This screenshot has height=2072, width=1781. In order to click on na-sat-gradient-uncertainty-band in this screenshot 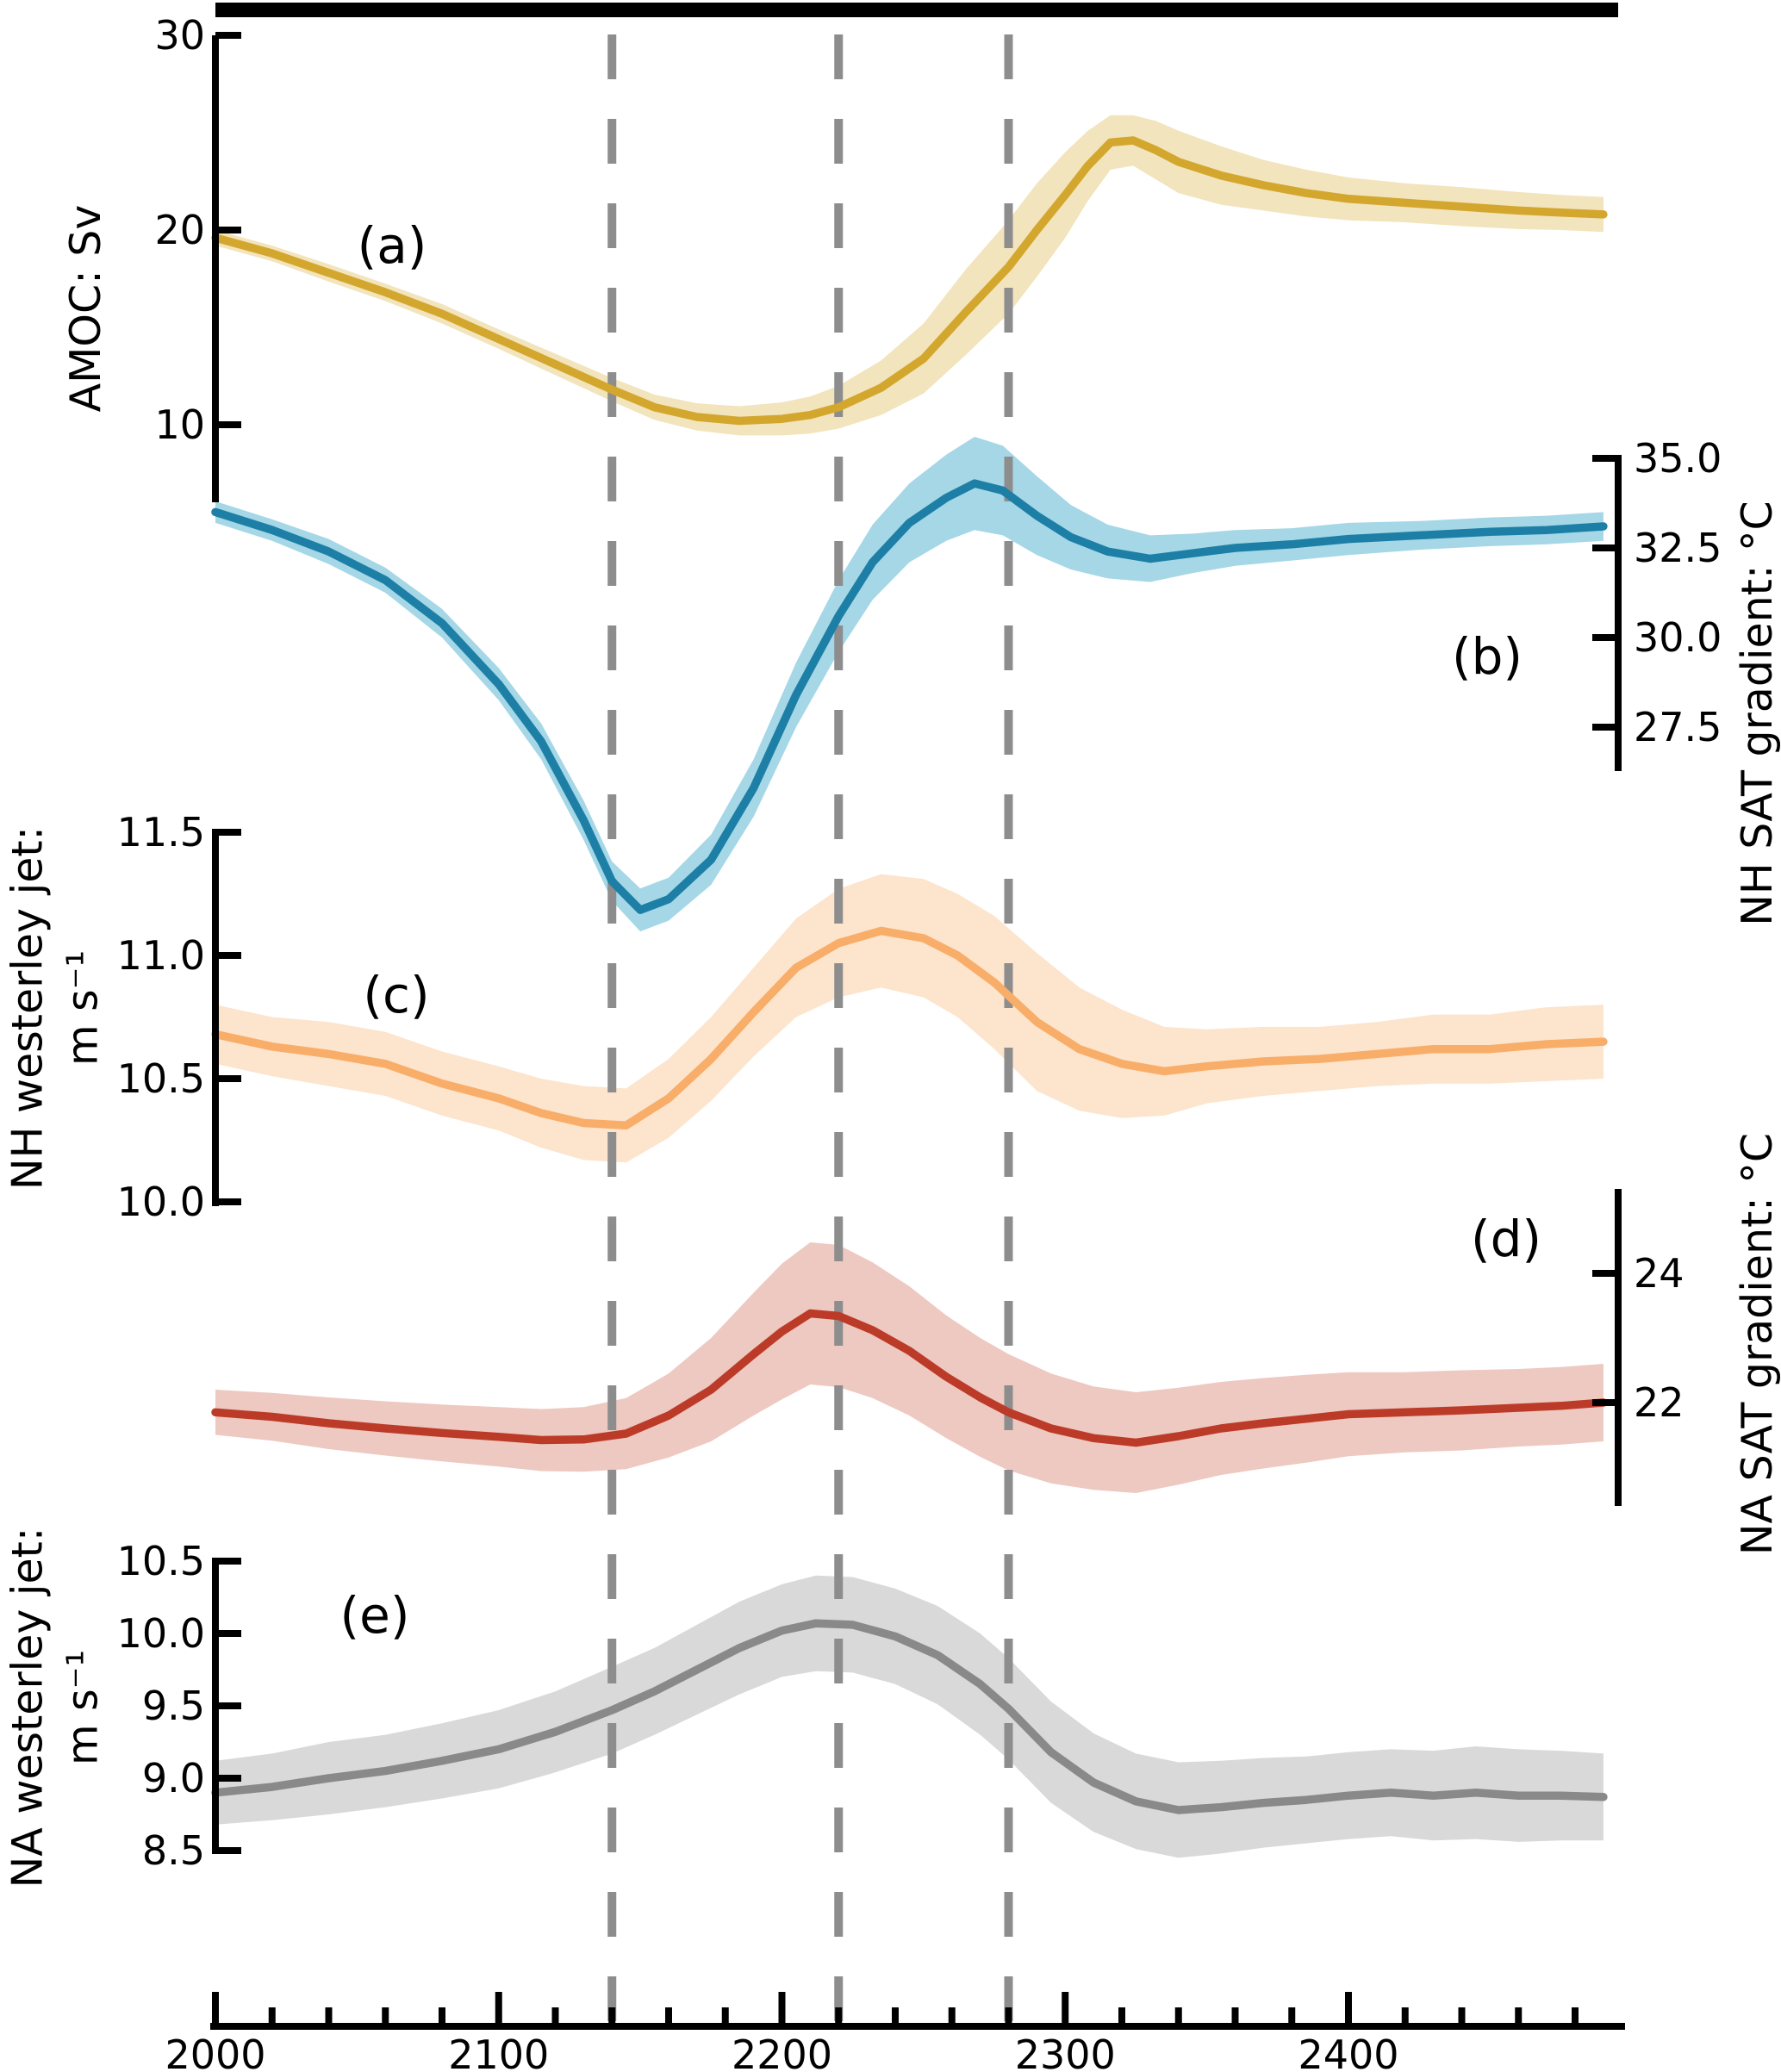, I will do `click(909, 1368)`.